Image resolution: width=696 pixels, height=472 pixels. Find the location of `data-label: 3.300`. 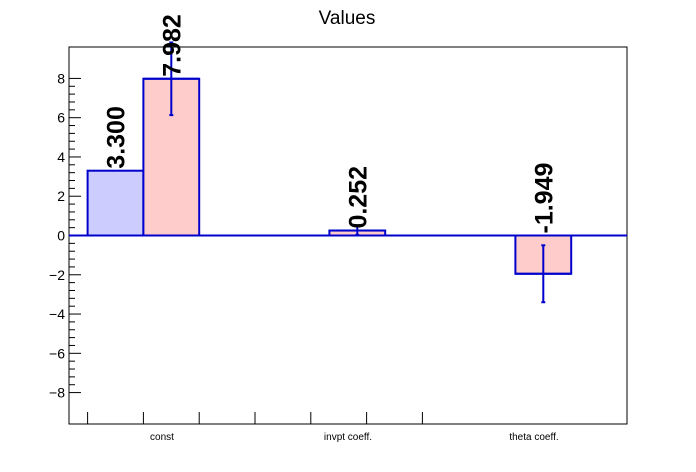

data-label: 3.300 is located at coordinates (117, 137).